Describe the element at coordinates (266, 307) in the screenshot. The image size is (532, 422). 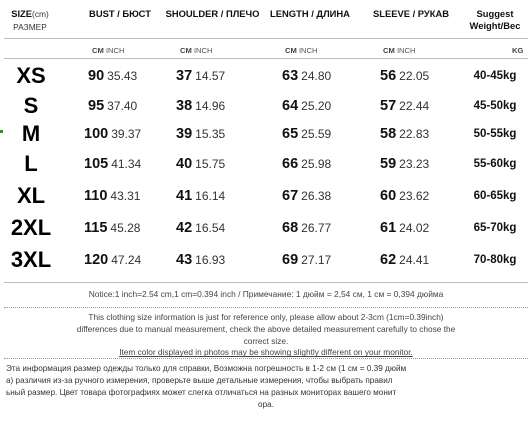
I see `notice-separator` at that location.